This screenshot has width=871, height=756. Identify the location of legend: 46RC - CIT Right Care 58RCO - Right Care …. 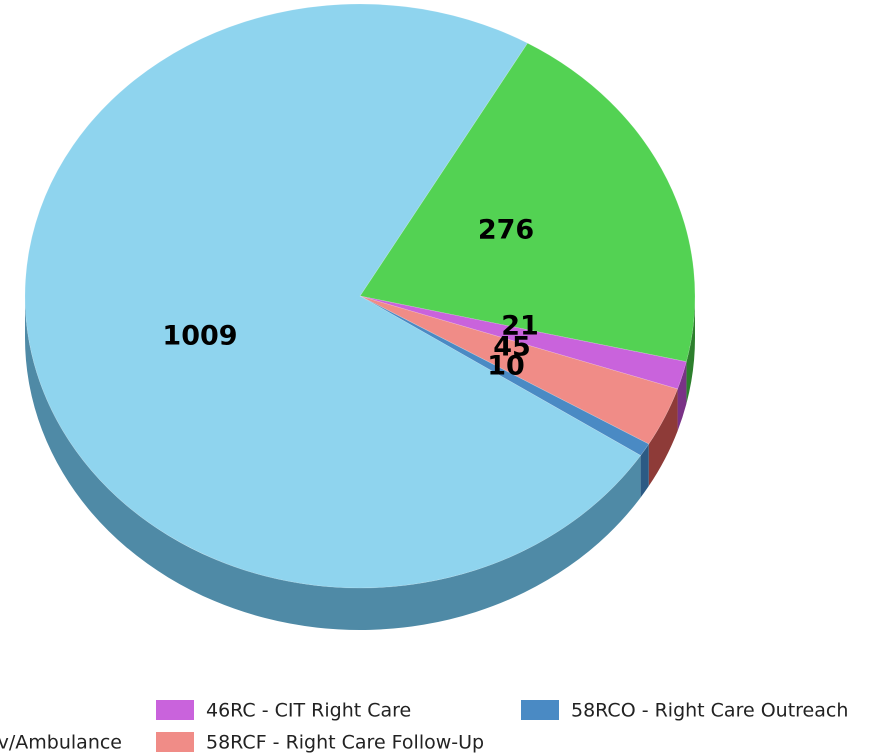
(424, 727).